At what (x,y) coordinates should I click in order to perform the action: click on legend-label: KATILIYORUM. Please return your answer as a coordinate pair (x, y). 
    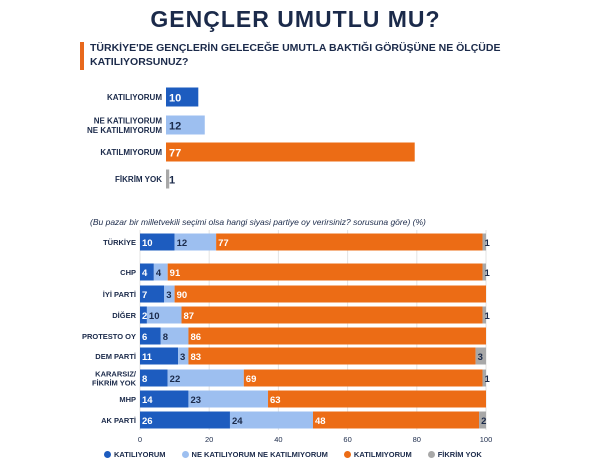
    Looking at the image, I should click on (140, 454).